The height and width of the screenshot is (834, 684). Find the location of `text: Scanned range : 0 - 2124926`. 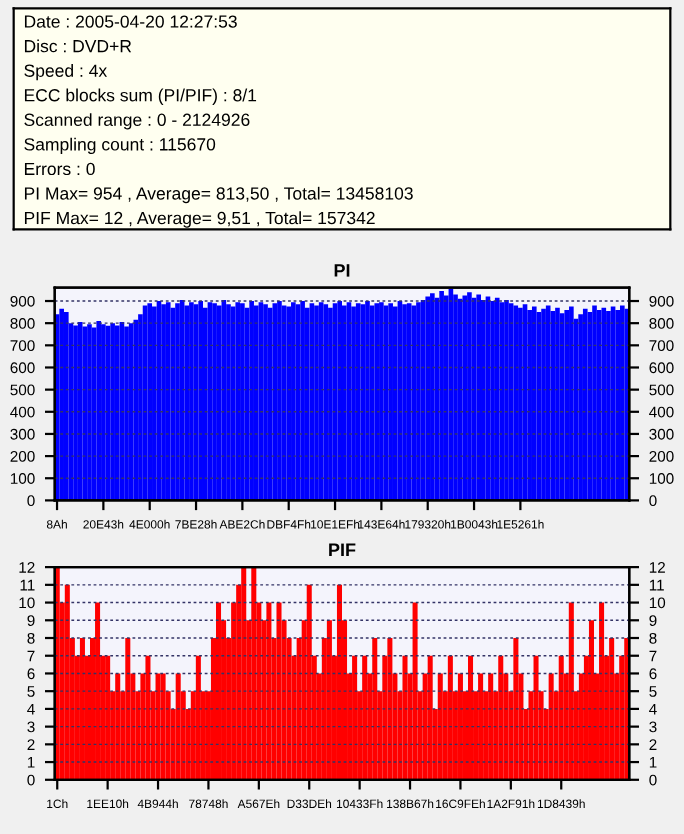

text: Scanned range : 0 - 2124926 is located at coordinates (137, 121).